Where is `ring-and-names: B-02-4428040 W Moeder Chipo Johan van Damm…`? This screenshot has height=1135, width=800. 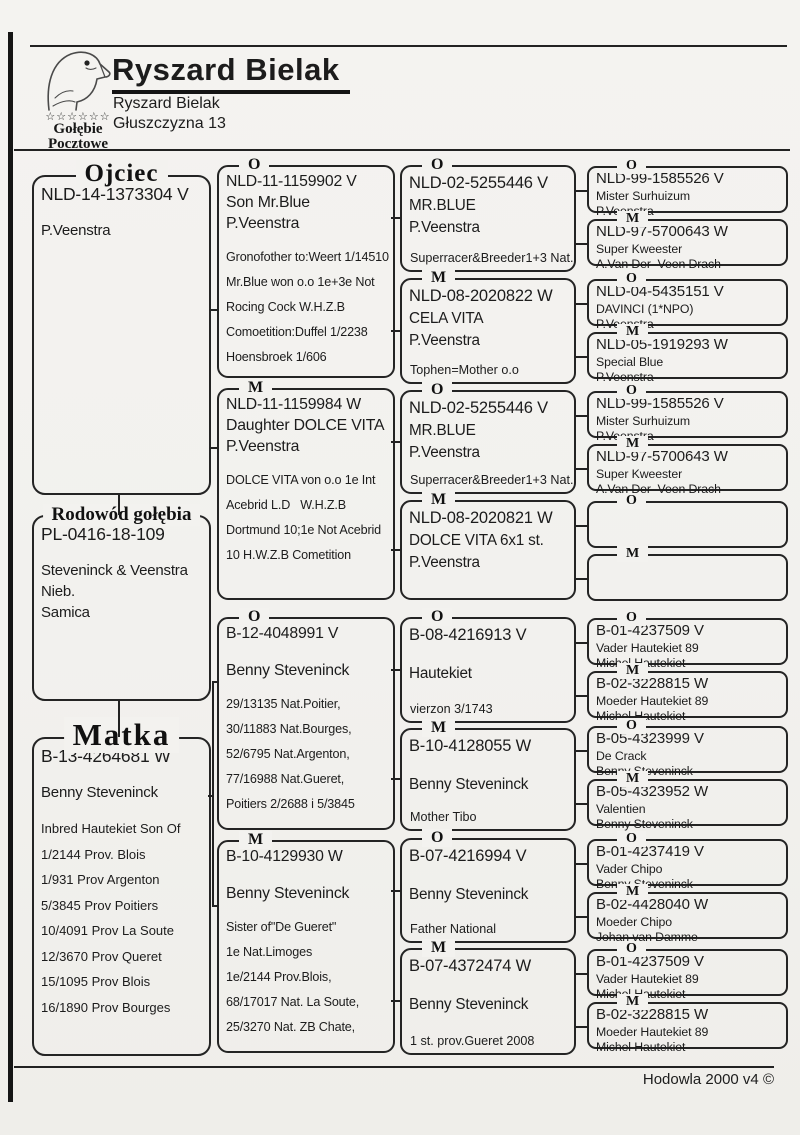 ring-and-names: B-02-4428040 W Moeder Chipo Johan van Damm… is located at coordinates (652, 920).